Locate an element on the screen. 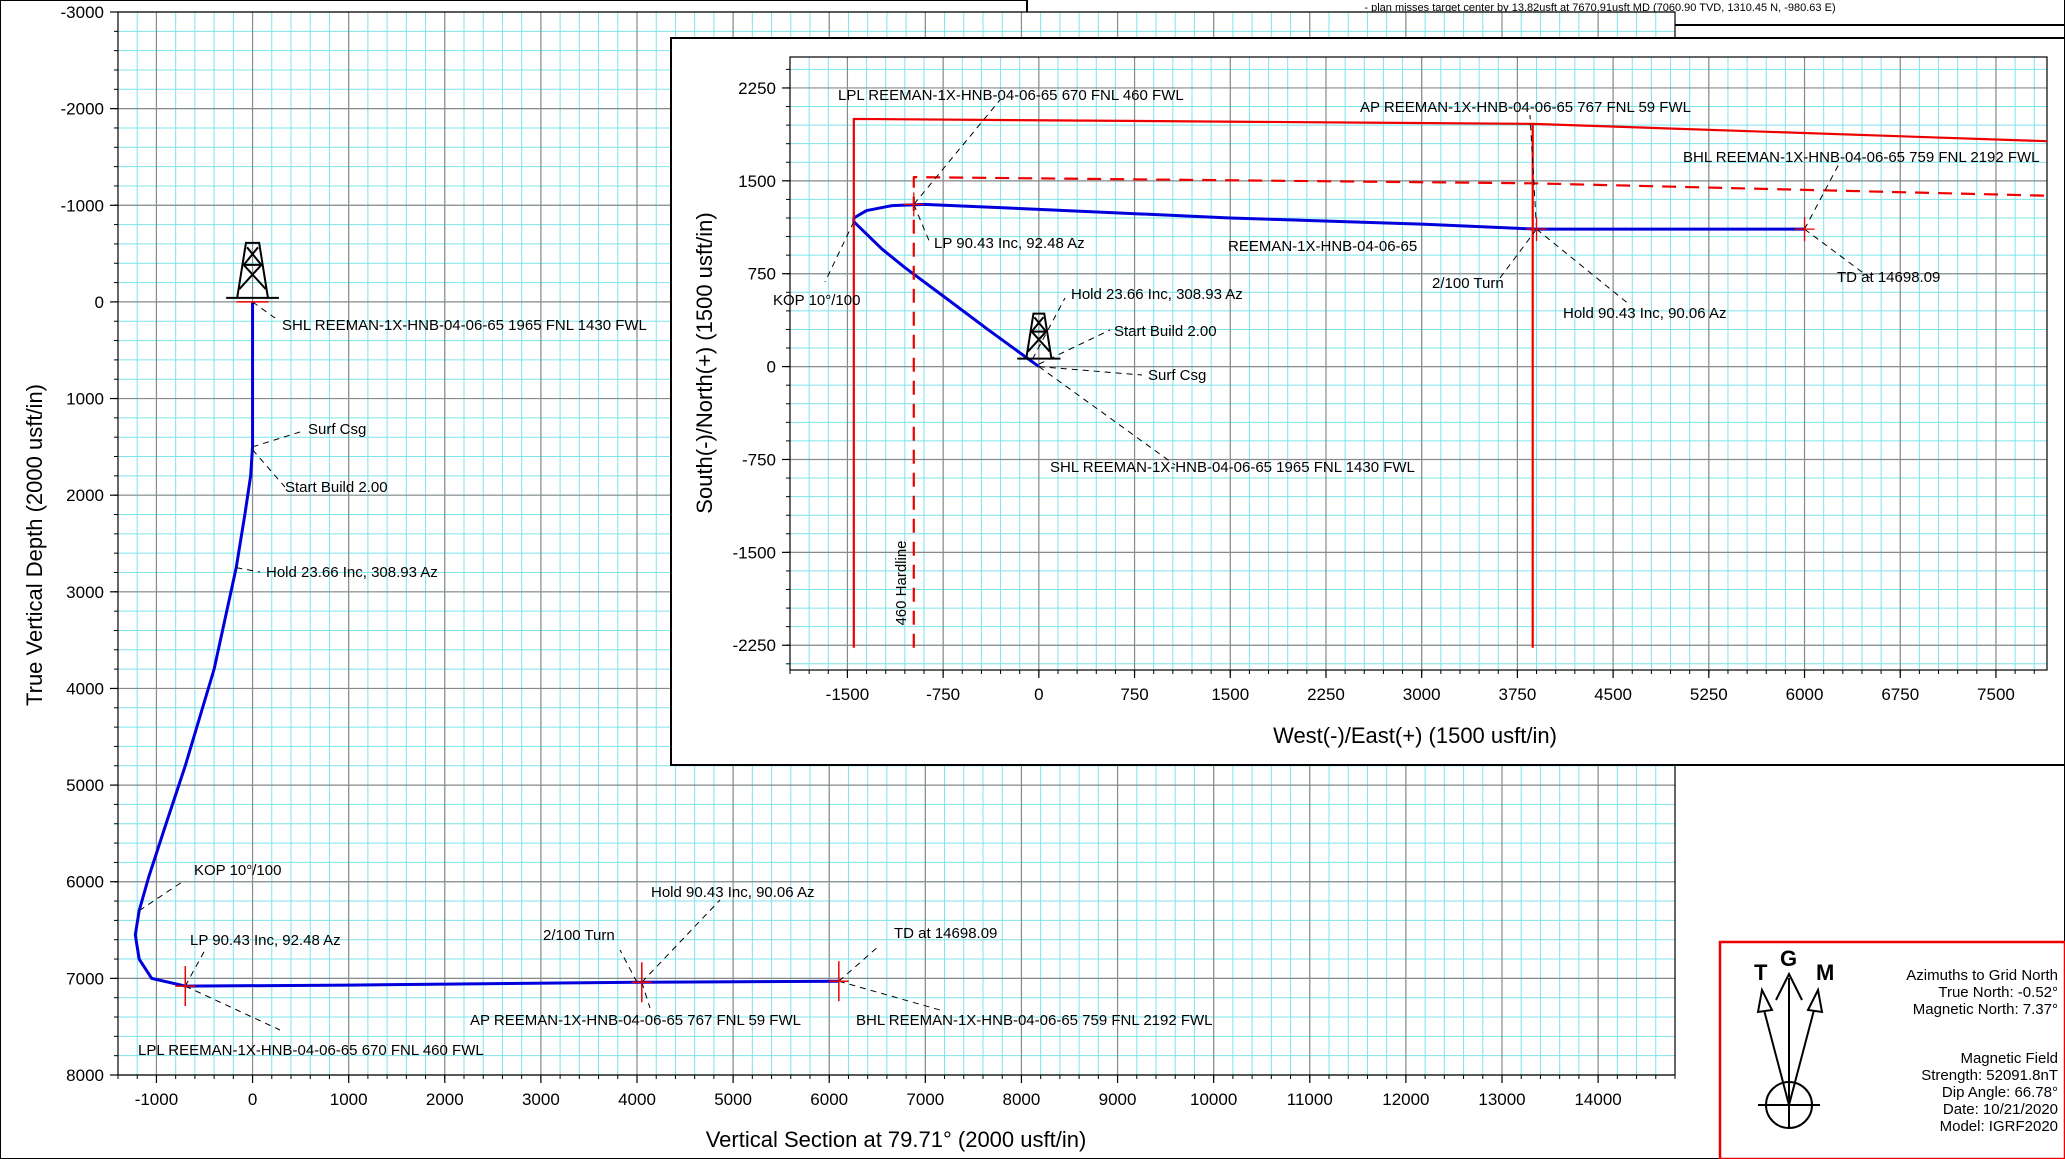 The width and height of the screenshot is (2065, 1159). x-tick-label: 4000 is located at coordinates (637, 1099).